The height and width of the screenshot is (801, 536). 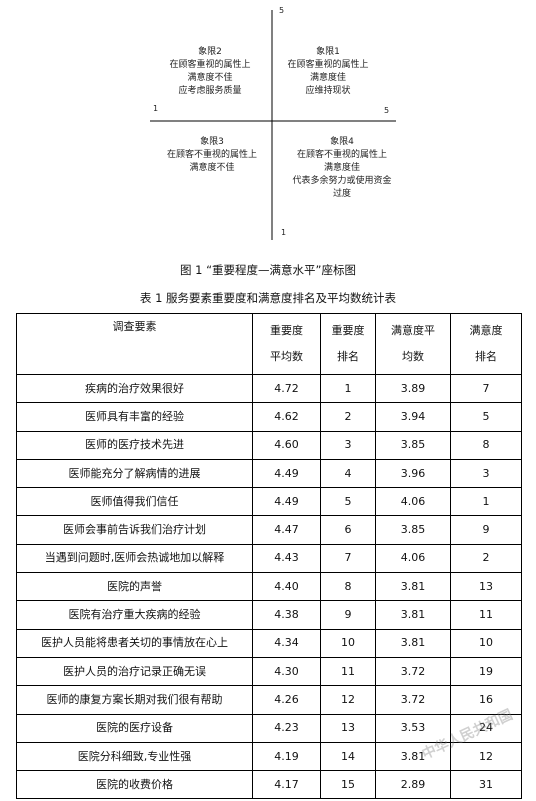 I want to click on quadrant-title: 象限3, so click(x=212, y=142).